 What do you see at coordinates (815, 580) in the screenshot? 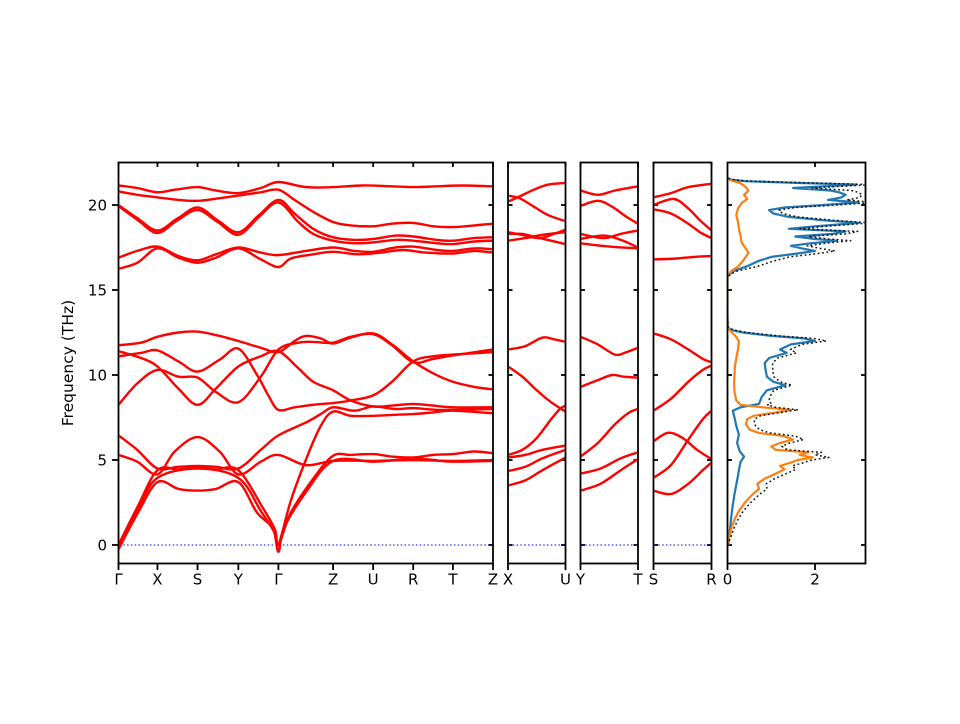
I see `dos-x-tick-label: 2` at bounding box center [815, 580].